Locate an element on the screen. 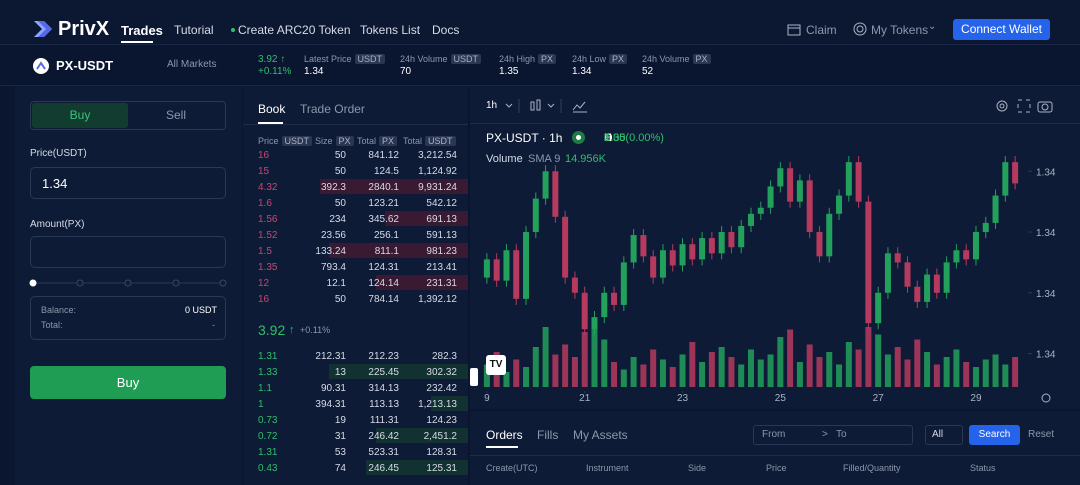  amount-input is located at coordinates (128, 252).